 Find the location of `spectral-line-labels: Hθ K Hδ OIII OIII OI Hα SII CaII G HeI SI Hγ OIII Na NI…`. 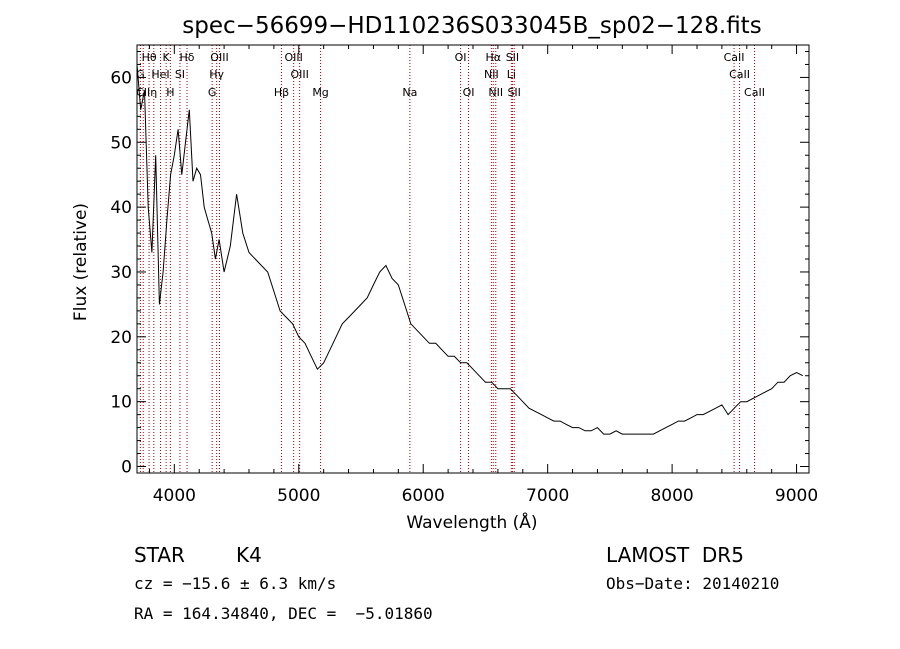

spectral-line-labels: Hθ K Hδ OIII OIII OI Hα SII CaII G HeI SI Hγ OIII Na NI… is located at coordinates (450, 75).